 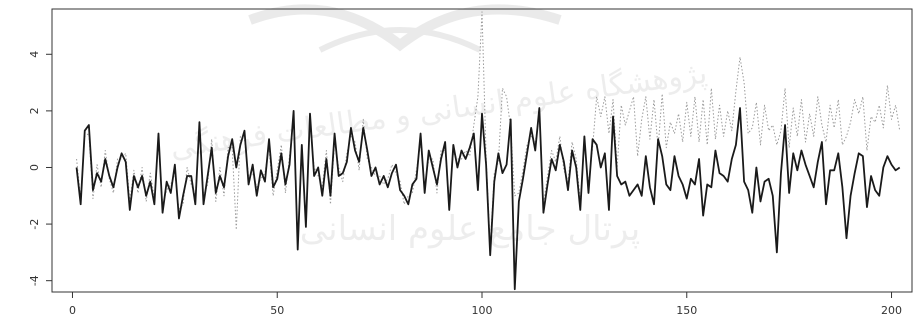 I want to click on y-axis: -4 -2 0 2 4, so click(x=40, y=168).